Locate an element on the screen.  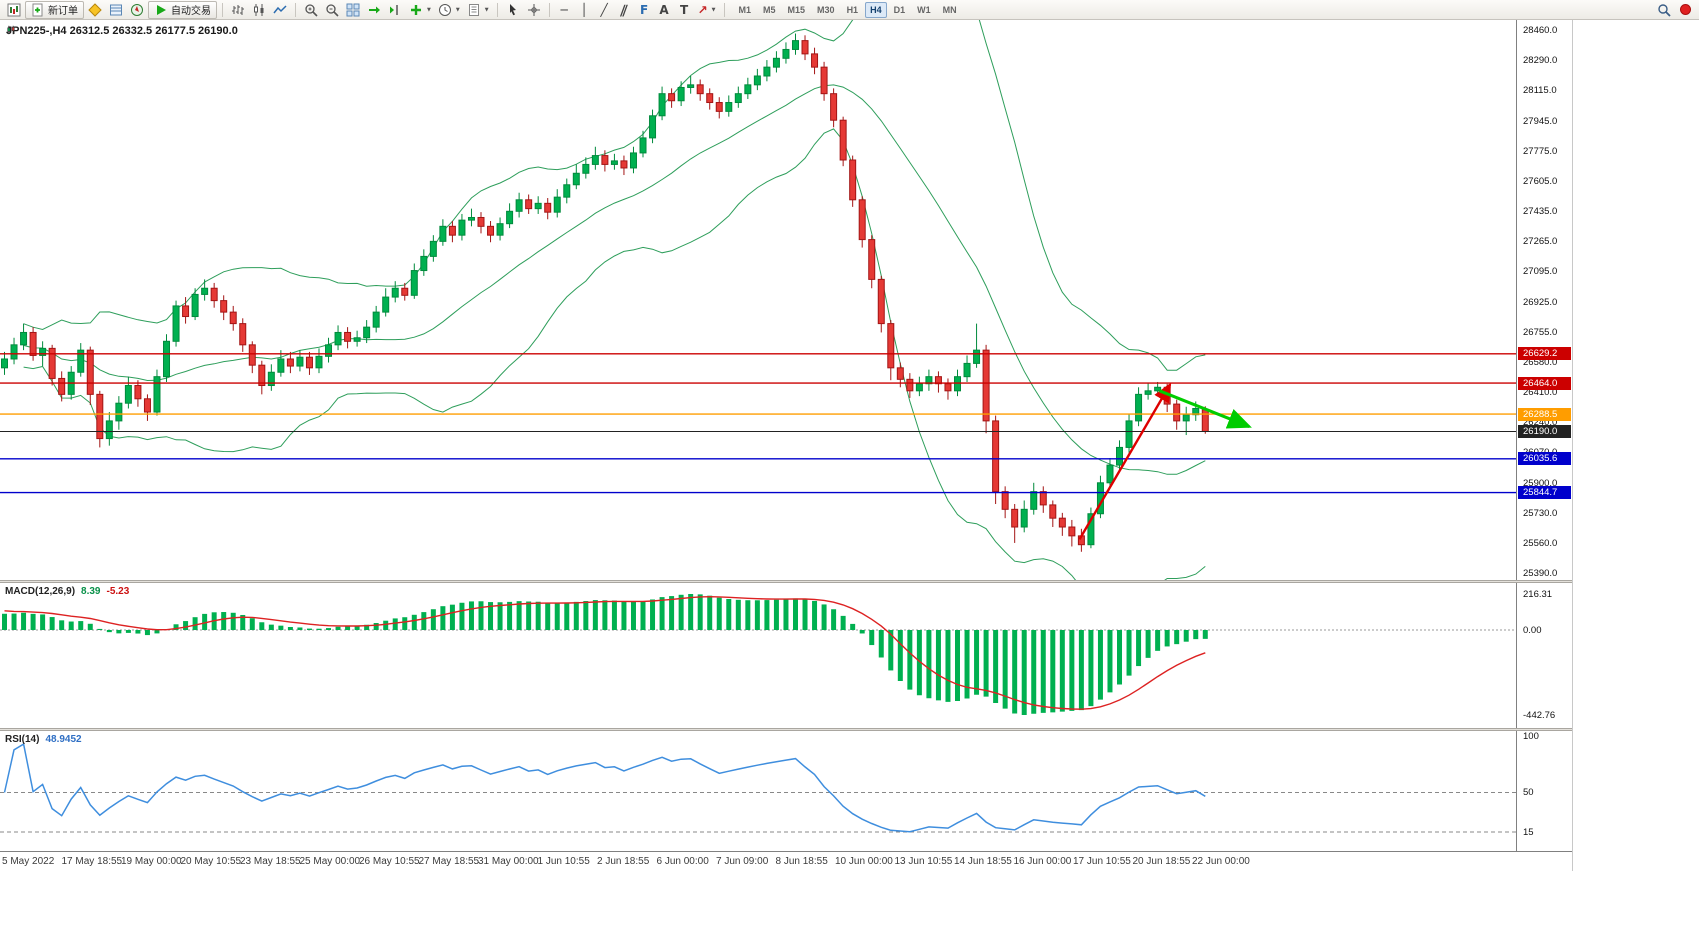
trendline-tool-button: ╱ is located at coordinates (604, 10).